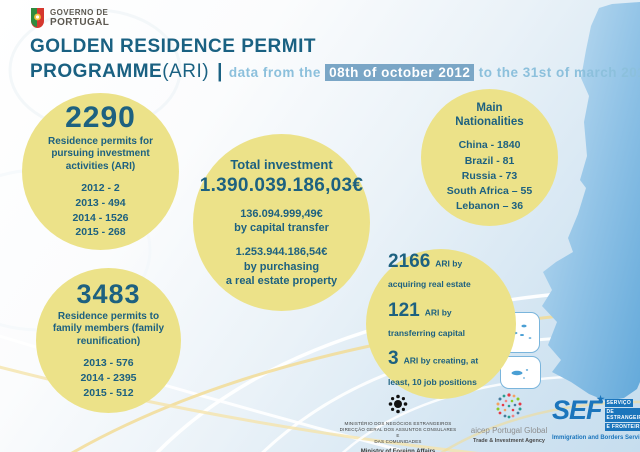  I want to click on investment-title: Total investment, so click(281, 164).